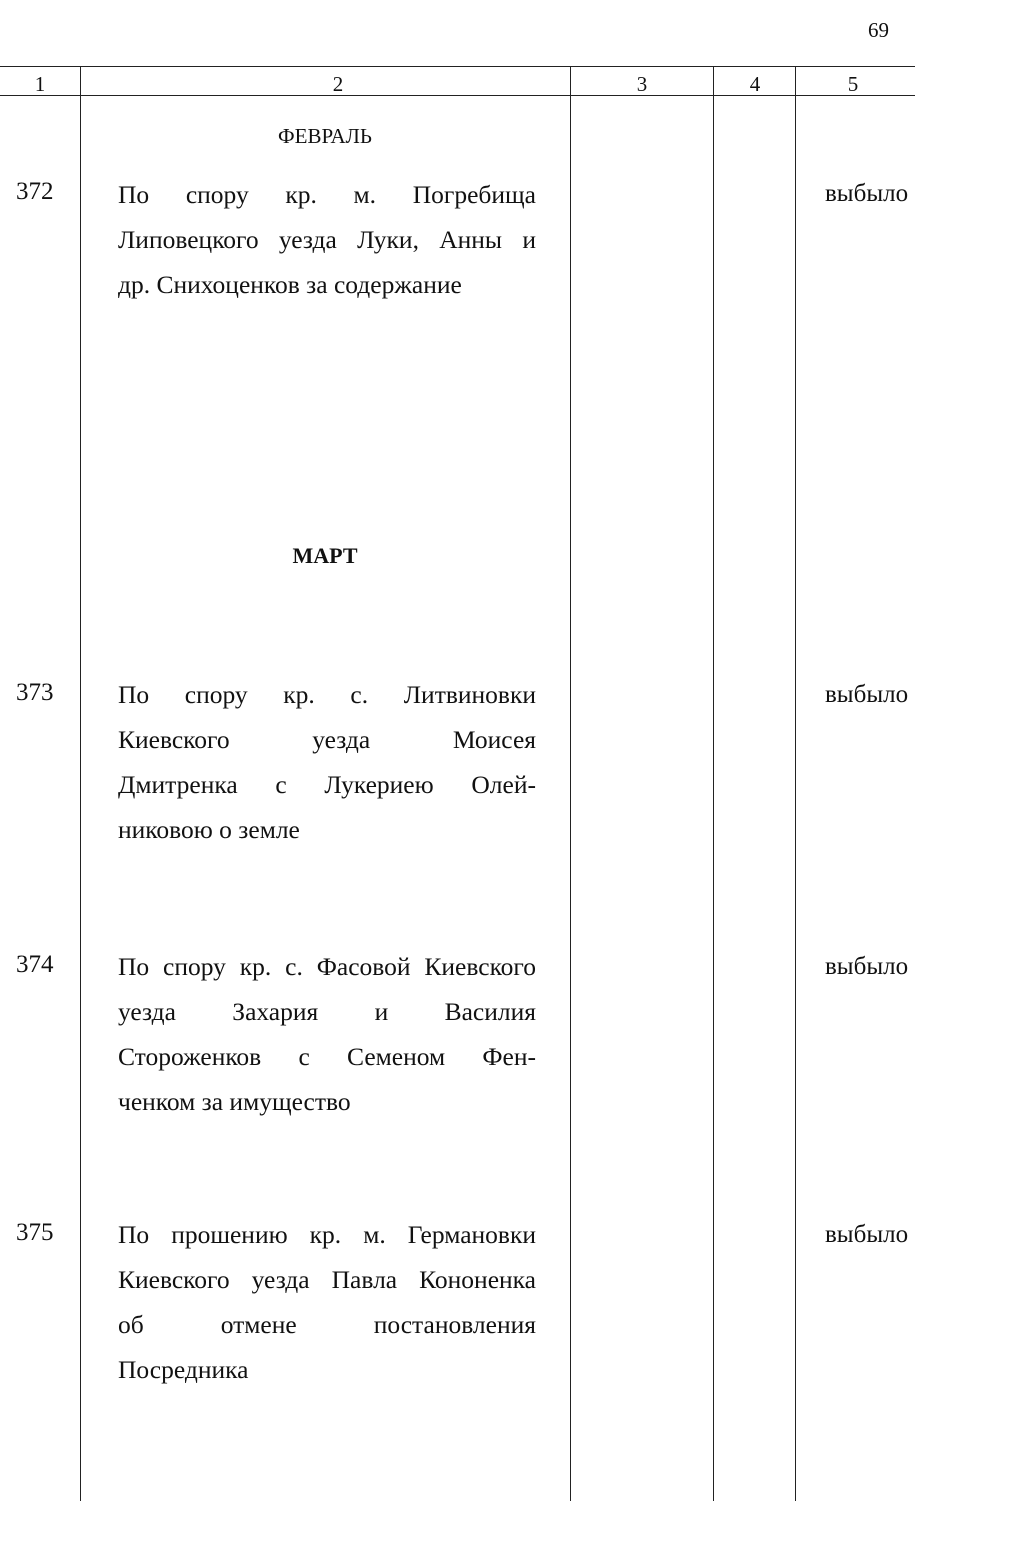 Image resolution: width=1024 pixels, height=1550 pixels. Describe the element at coordinates (457, 95) in the screenshot. I see `header-bottom-rule` at that location.